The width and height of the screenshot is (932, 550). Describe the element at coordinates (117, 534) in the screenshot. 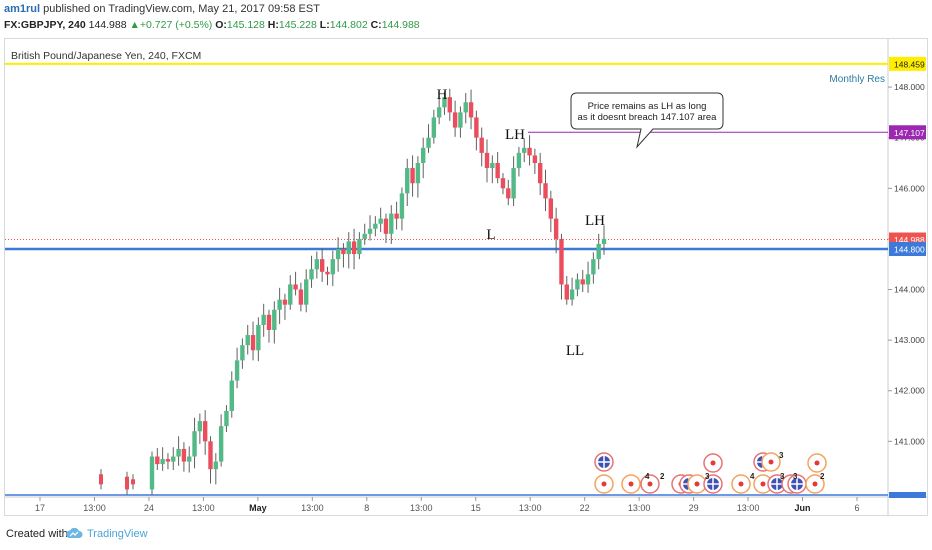

I see `tradingview-brand: TradingView` at that location.